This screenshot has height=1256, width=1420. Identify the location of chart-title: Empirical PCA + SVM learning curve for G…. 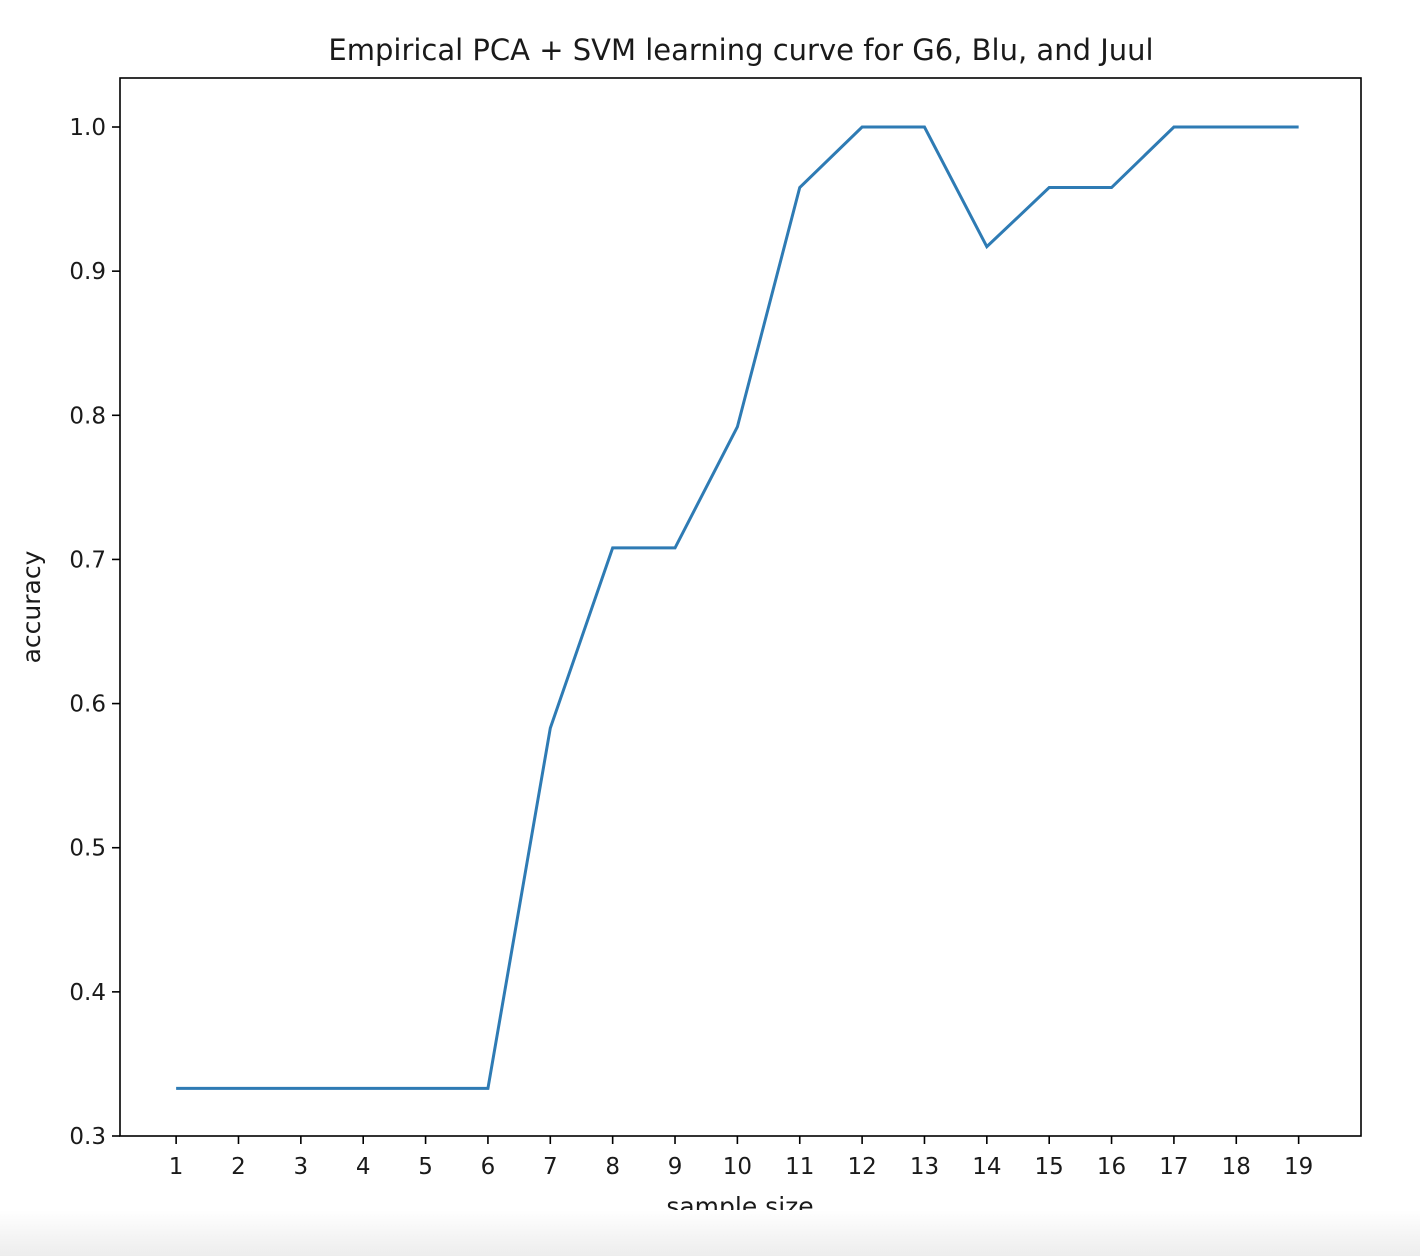
(740, 50).